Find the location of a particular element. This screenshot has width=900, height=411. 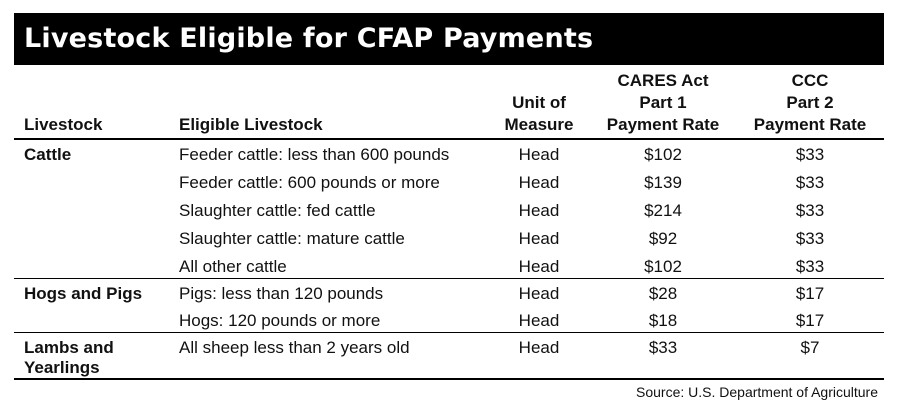

category-cattle: Cattle is located at coordinates (48, 154).